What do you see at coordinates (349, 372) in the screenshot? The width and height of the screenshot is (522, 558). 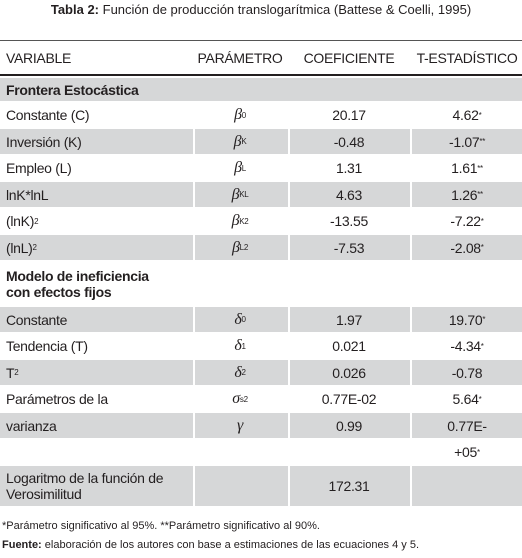 I see `coef-cell: 0.026` at bounding box center [349, 372].